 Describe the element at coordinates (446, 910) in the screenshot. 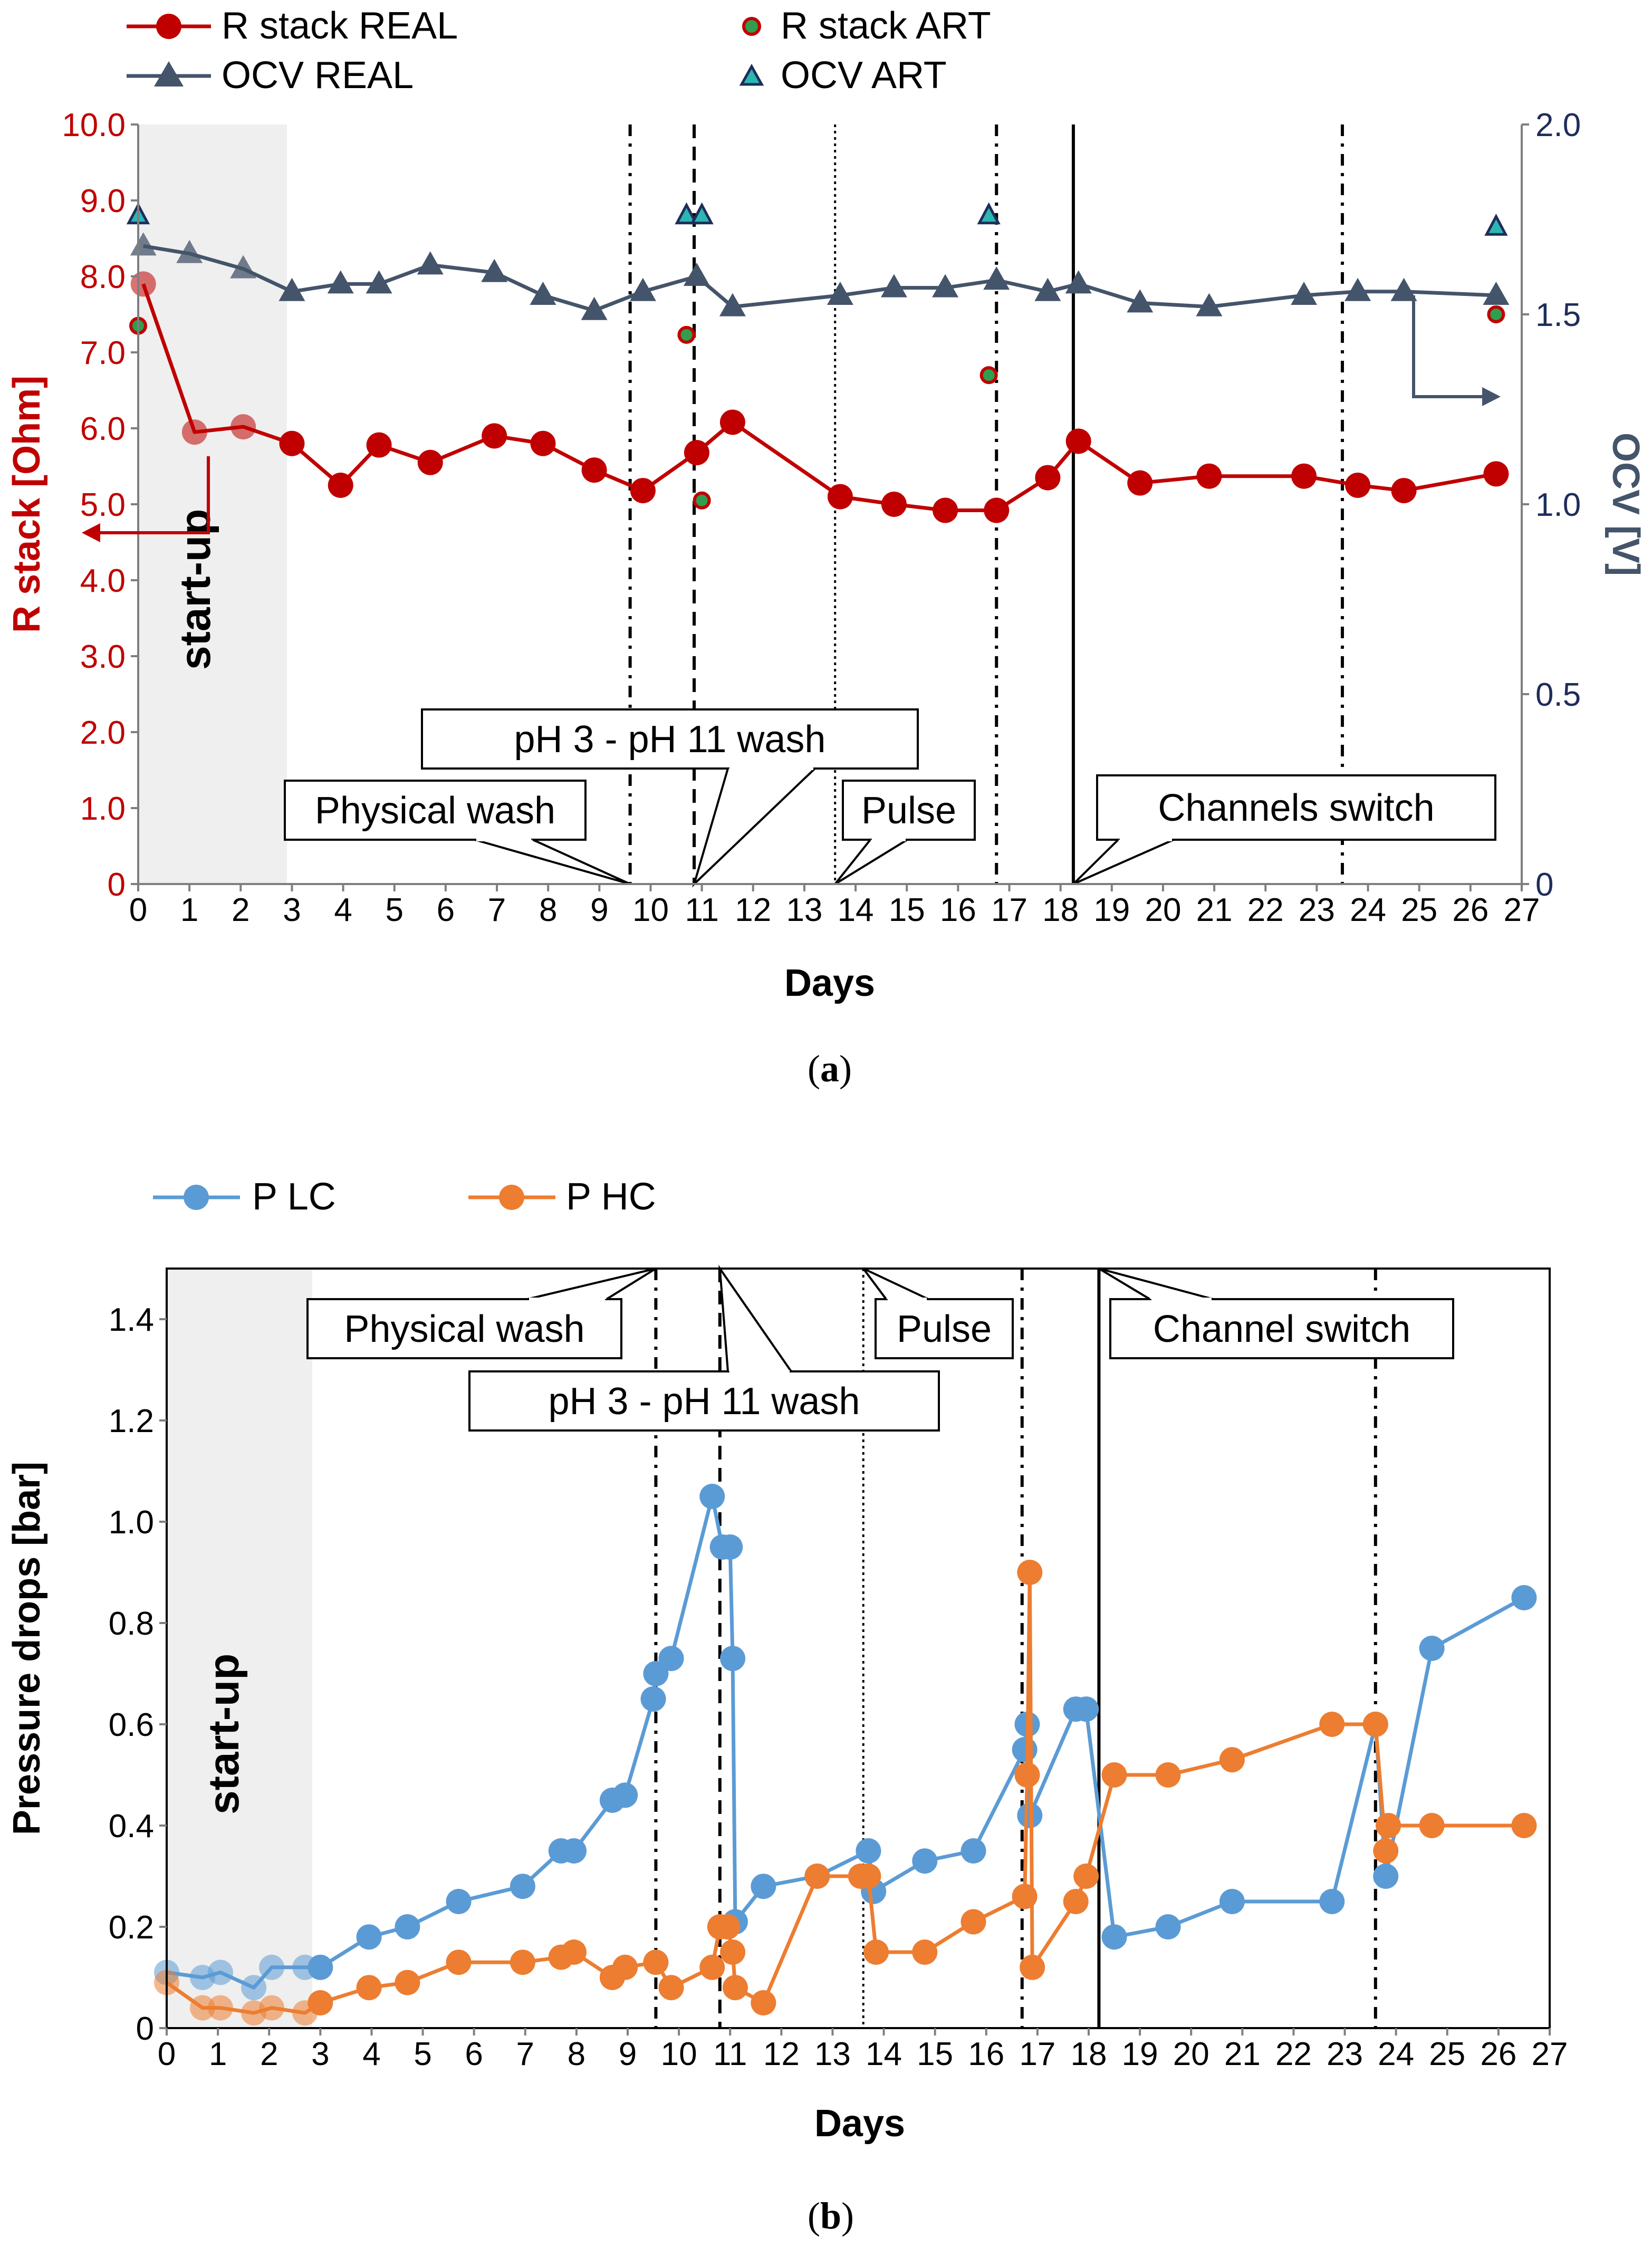

I see `x-tick-label-a: 6` at that location.